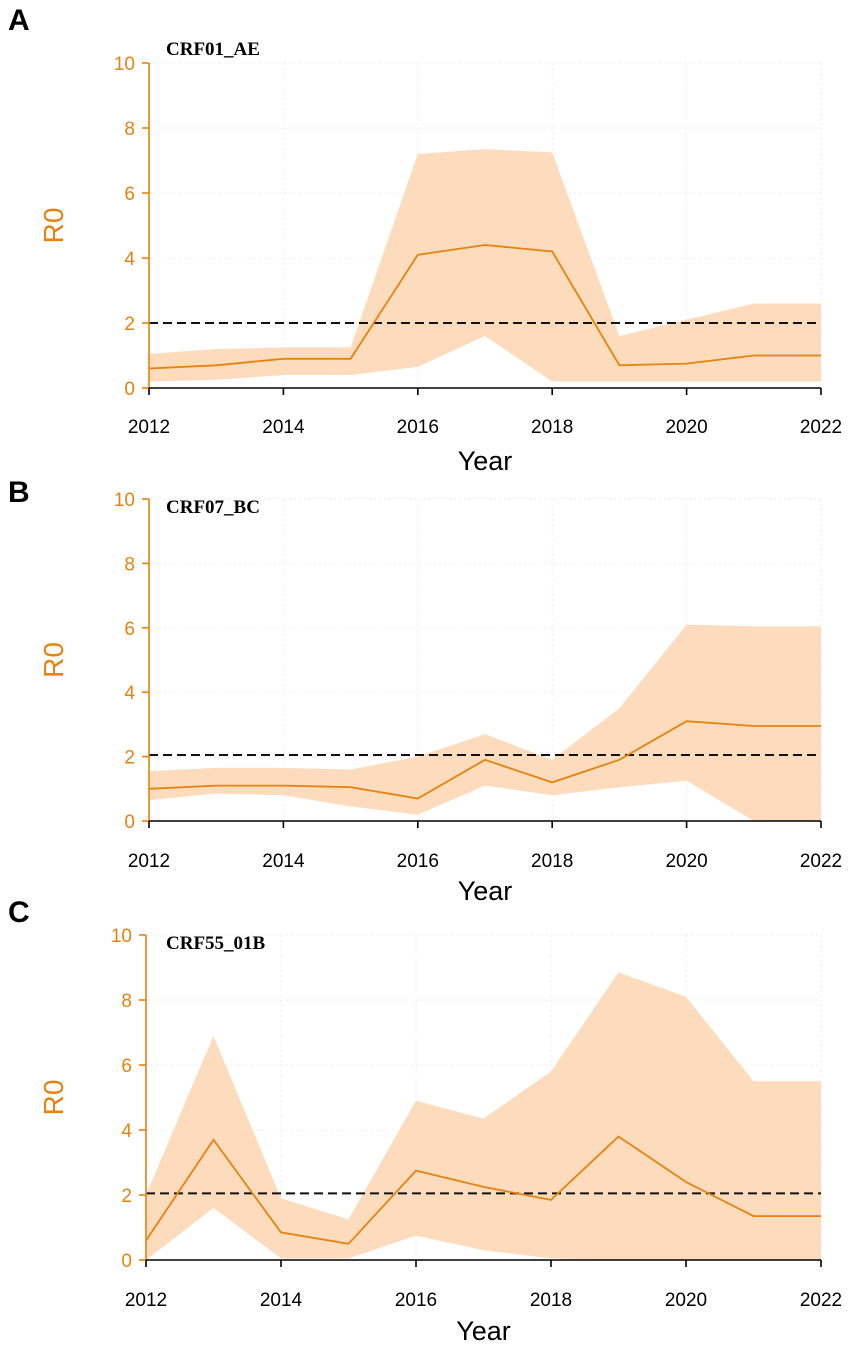 Image resolution: width=851 pixels, height=1348 pixels. Describe the element at coordinates (485, 891) in the screenshot. I see `panel-b-x-axis-title: Year` at that location.